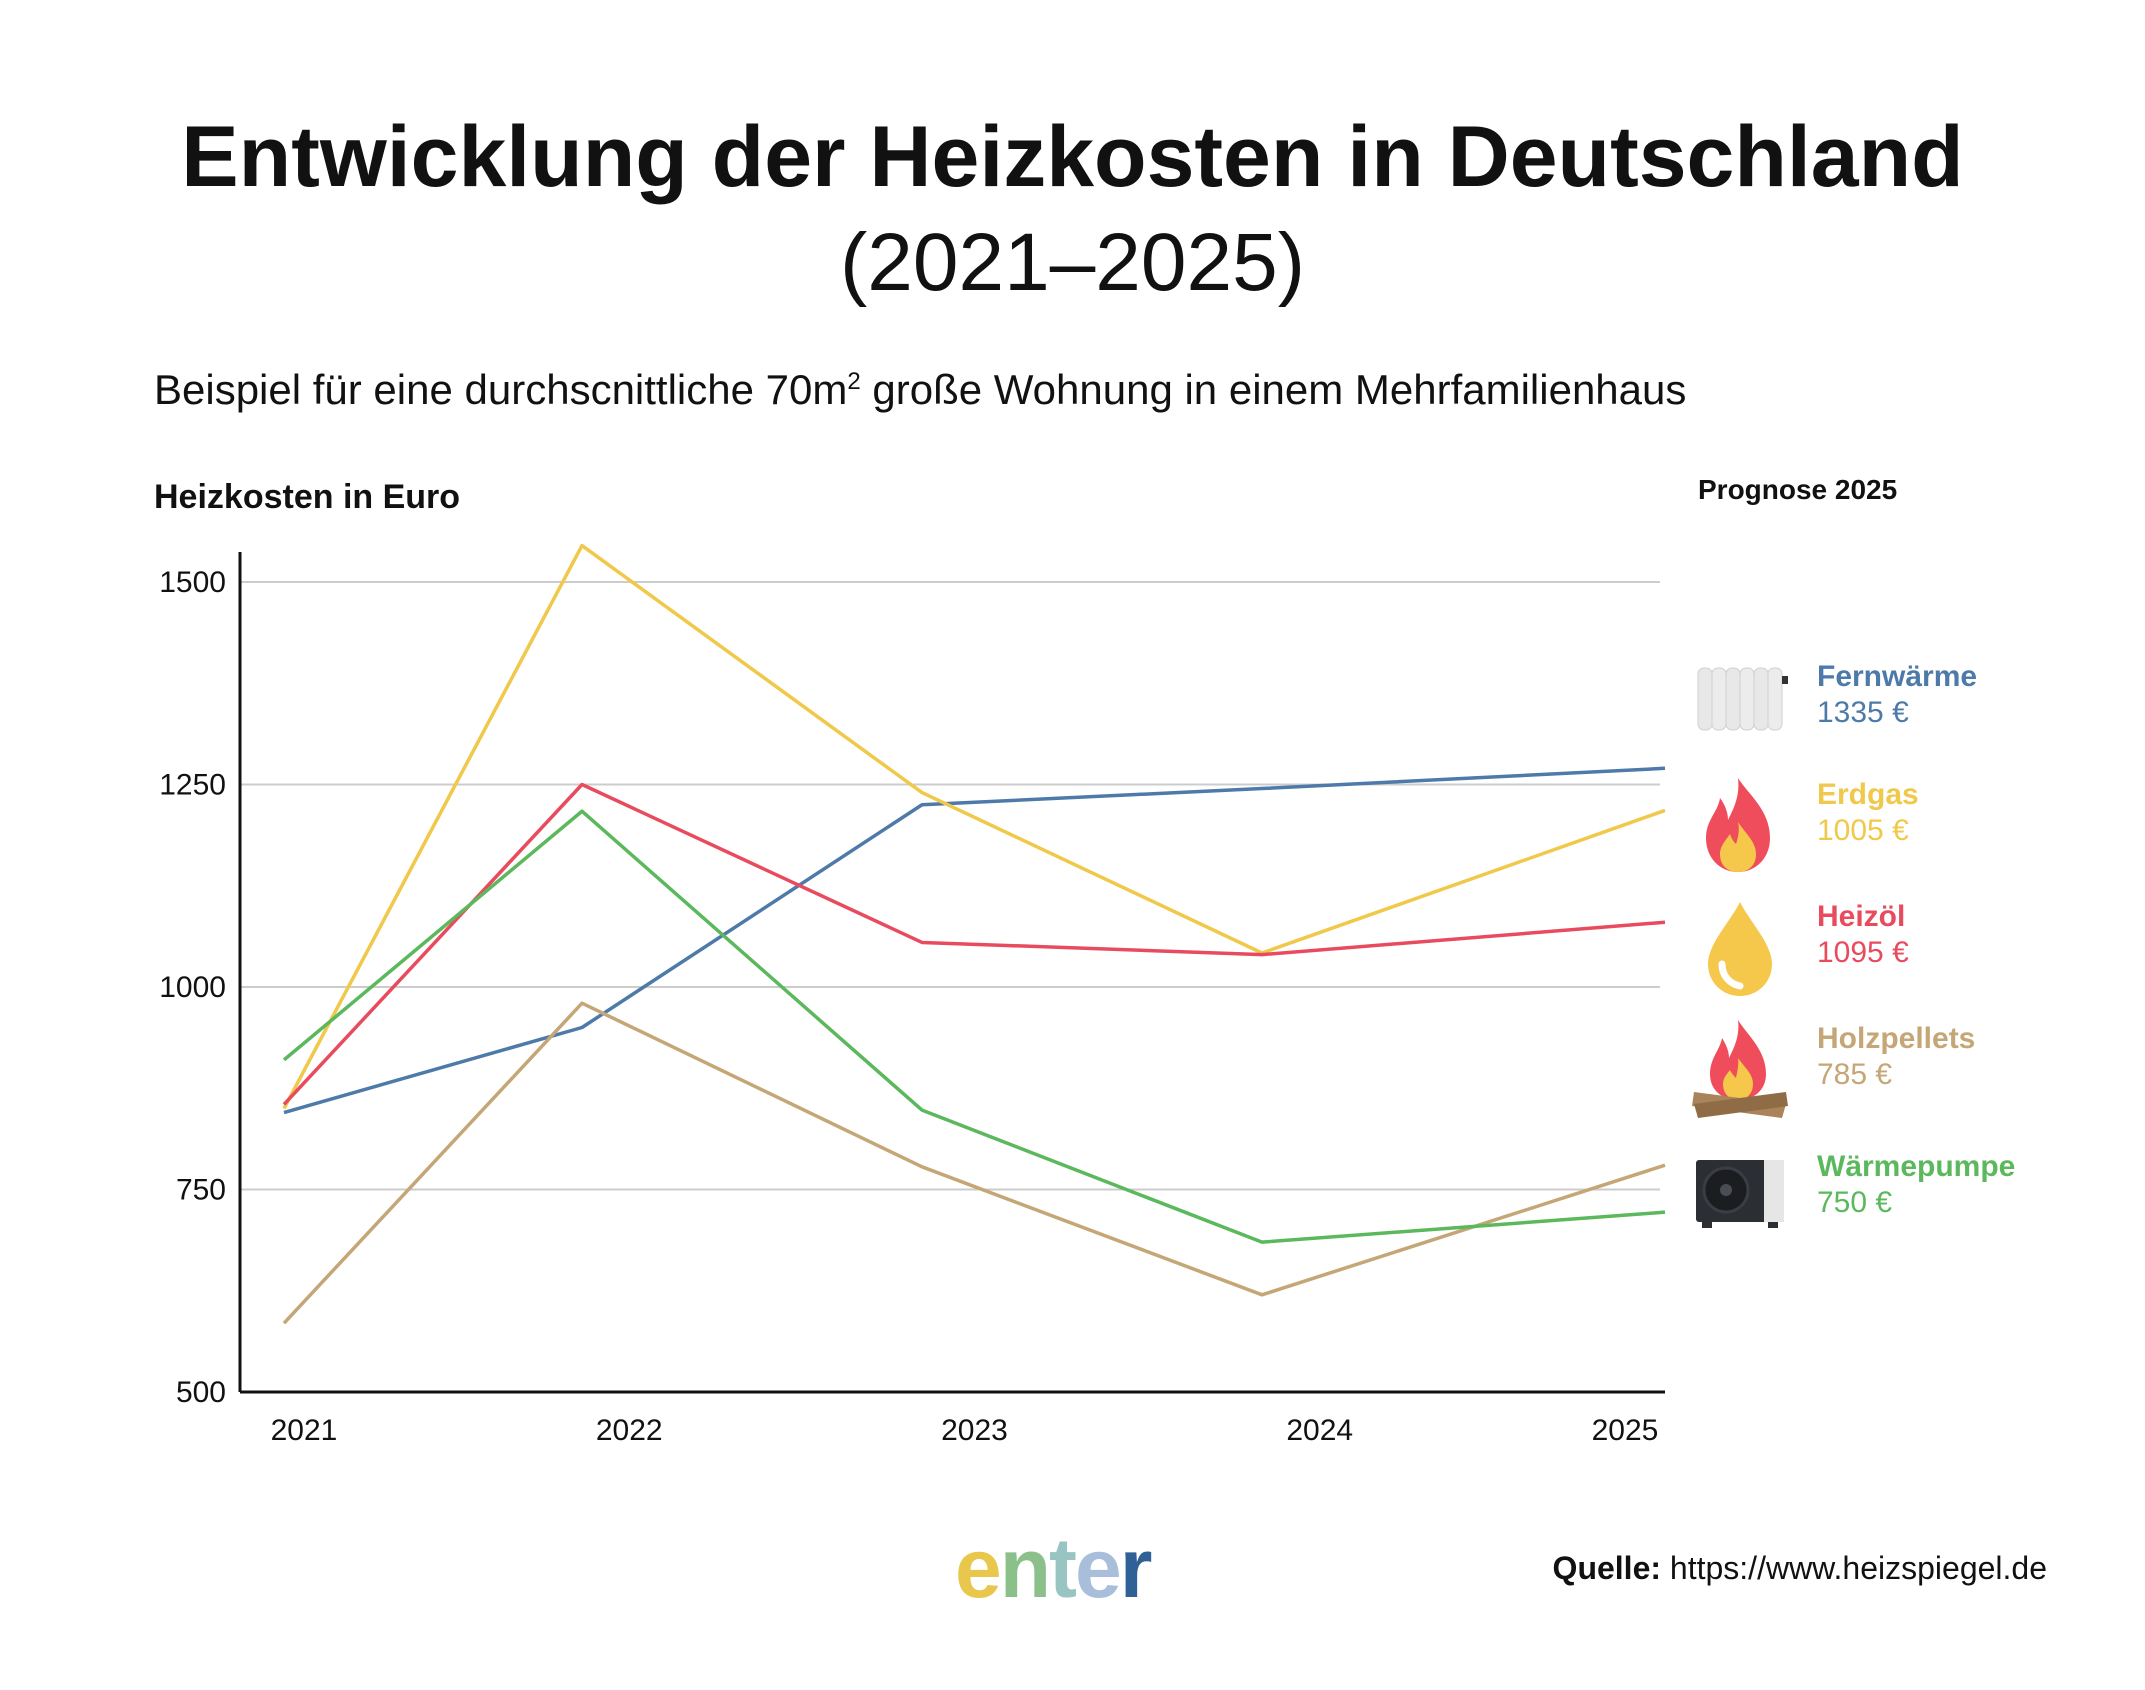 This screenshot has height=1690, width=2145. What do you see at coordinates (1740, 1070) in the screenshot?
I see `campfire-icon` at bounding box center [1740, 1070].